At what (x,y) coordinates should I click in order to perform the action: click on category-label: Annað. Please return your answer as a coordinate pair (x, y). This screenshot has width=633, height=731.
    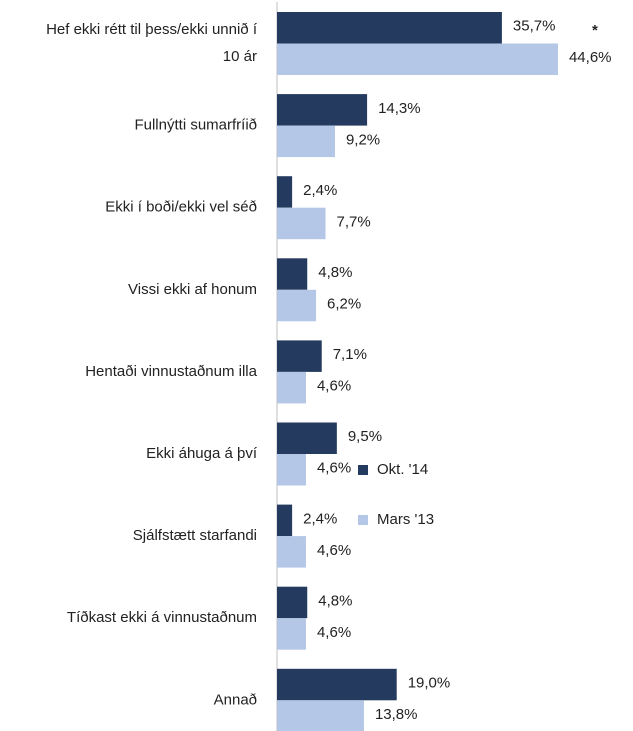
    Looking at the image, I should click on (235, 699).